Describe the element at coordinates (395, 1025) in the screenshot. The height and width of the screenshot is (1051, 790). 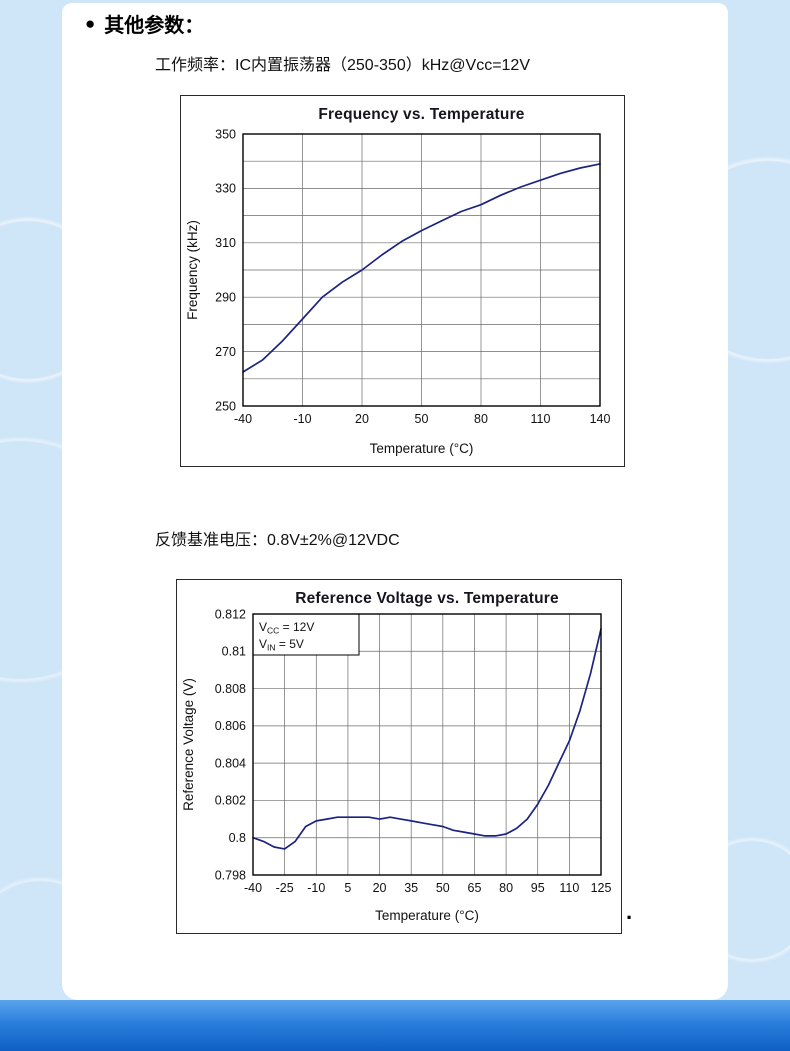
I see `bottom-band` at that location.